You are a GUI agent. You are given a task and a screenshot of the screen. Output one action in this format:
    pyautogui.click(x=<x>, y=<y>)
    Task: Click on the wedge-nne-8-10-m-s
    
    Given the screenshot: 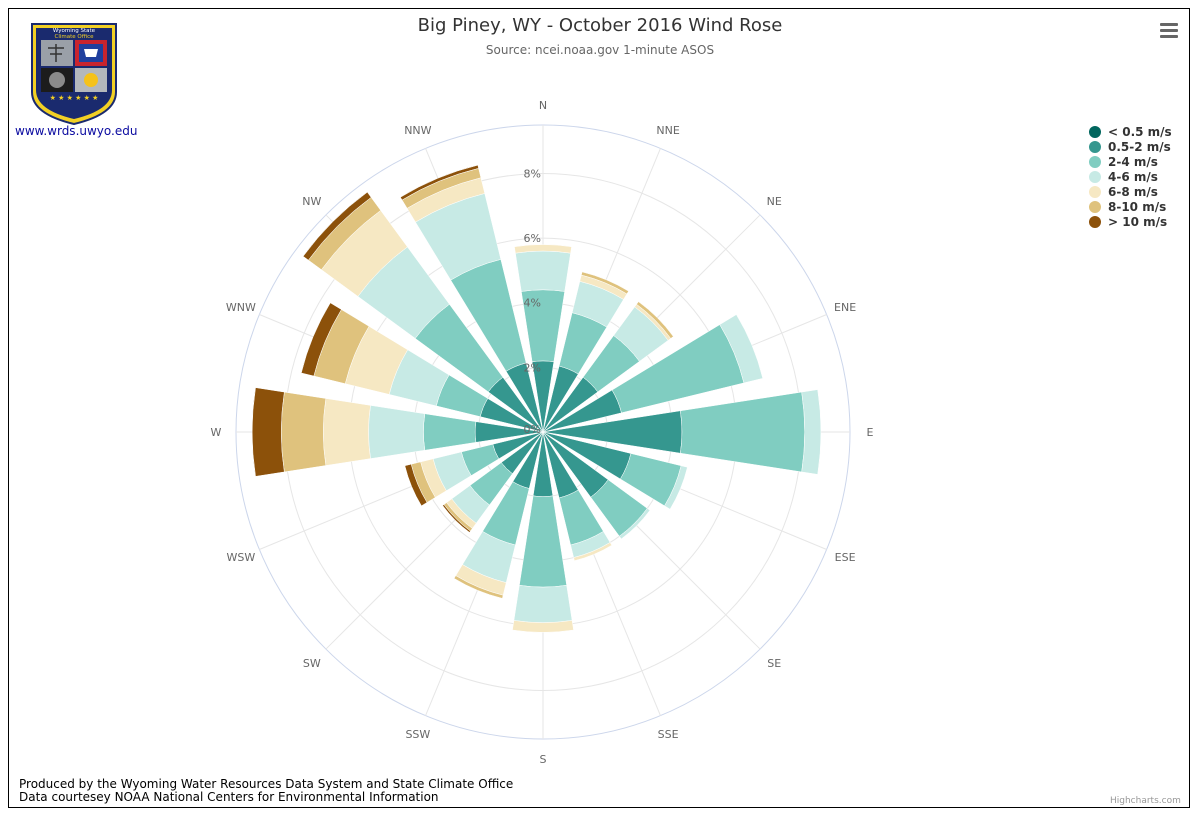 What is the action you would take?
    pyautogui.click(x=605, y=283)
    